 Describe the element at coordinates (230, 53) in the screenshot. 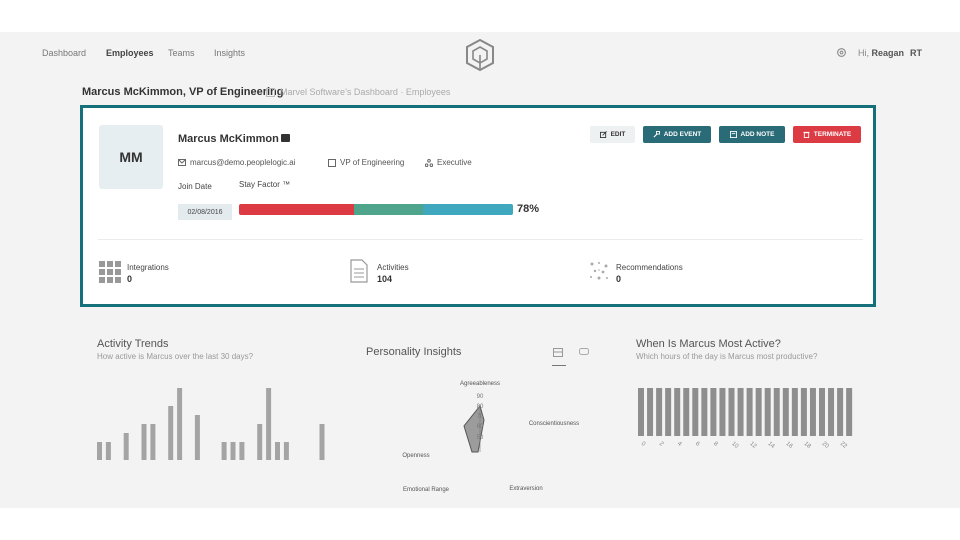

I see `nav-insights: Insights` at that location.